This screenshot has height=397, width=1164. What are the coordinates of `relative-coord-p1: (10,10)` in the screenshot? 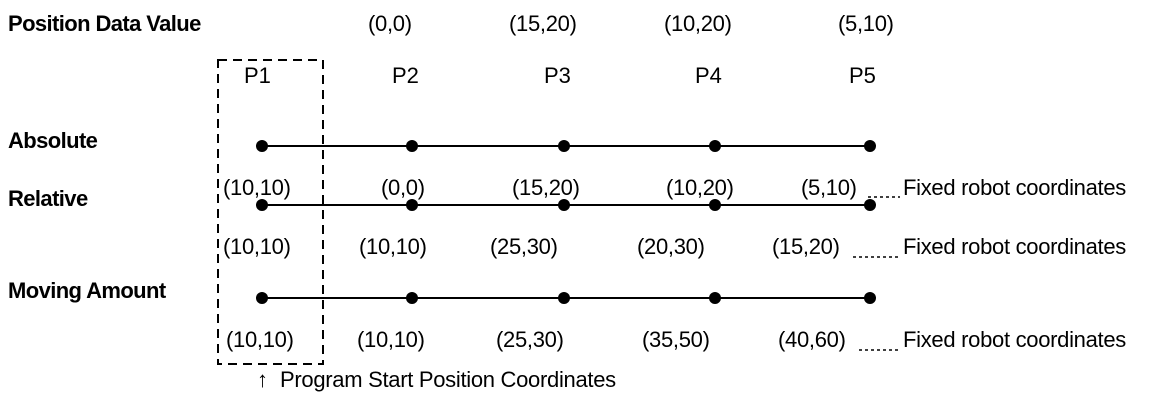 It's located at (257, 246).